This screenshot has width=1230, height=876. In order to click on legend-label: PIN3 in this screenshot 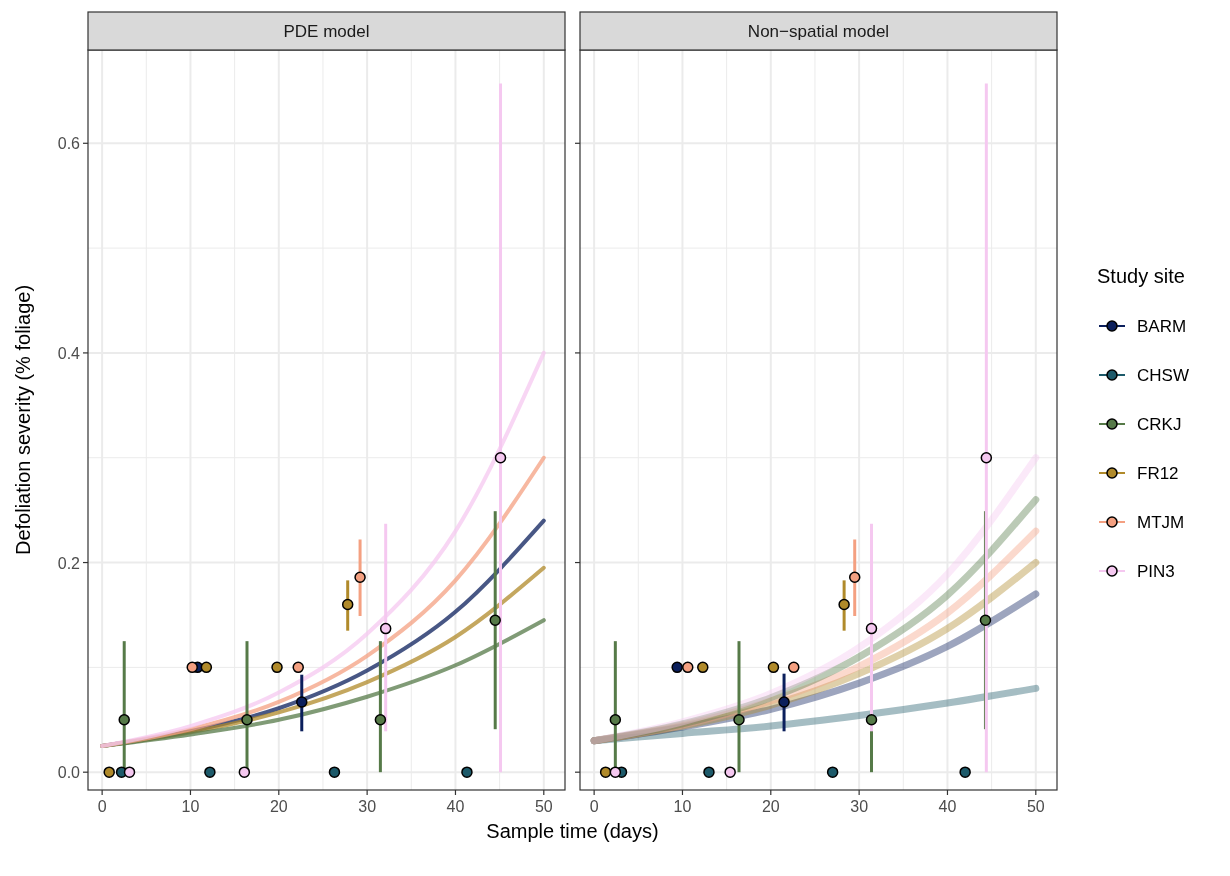, I will do `click(1156, 571)`.